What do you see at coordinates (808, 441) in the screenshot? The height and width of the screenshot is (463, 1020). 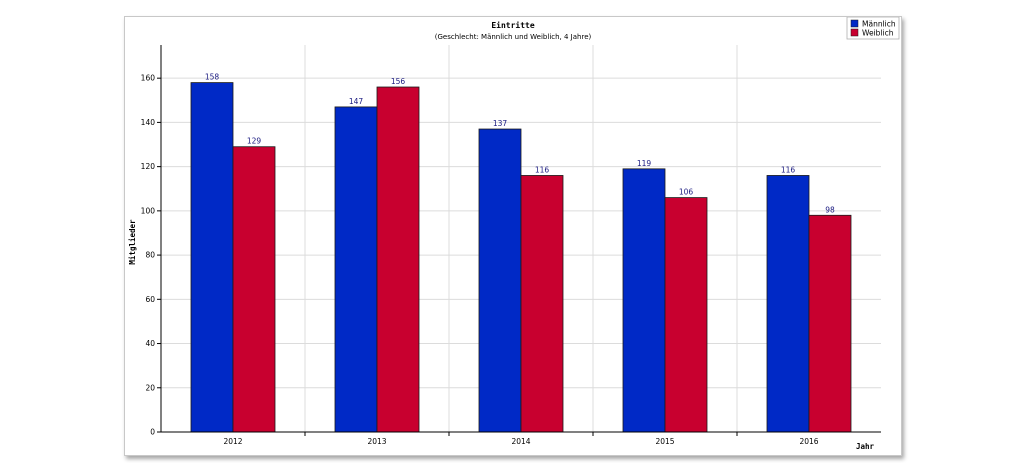 I see `x-tick-label: 2016` at bounding box center [808, 441].